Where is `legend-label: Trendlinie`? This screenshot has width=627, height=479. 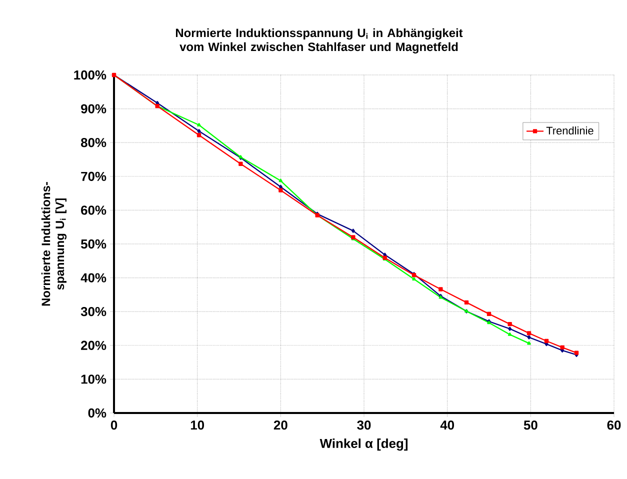
legend-label: Trendlinie is located at coordinates (570, 130).